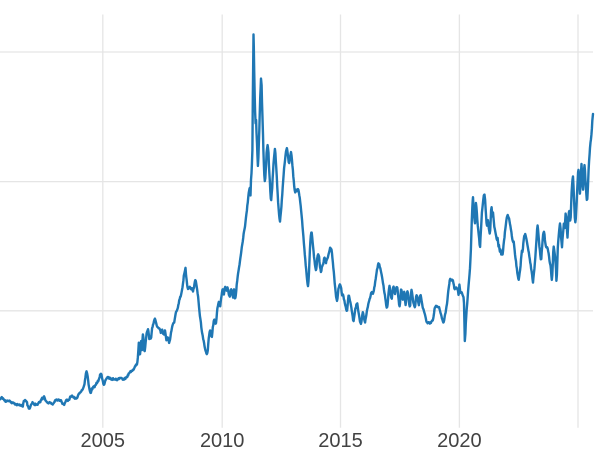  What do you see at coordinates (340, 440) in the screenshot?
I see `svg-text: 2015` at bounding box center [340, 440].